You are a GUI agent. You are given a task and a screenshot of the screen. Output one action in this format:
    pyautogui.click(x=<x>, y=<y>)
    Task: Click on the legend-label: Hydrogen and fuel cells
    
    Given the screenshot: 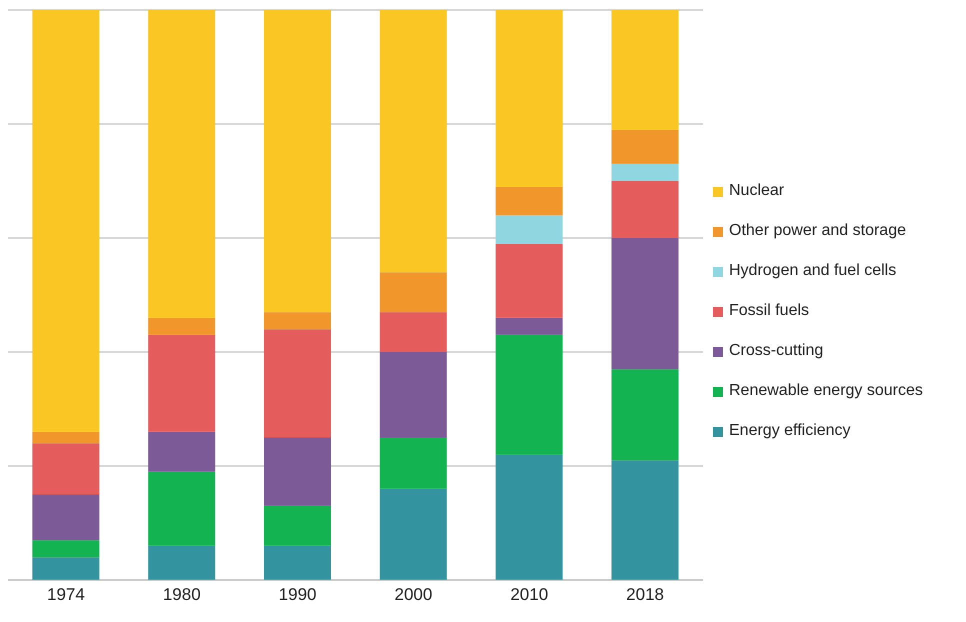 What is the action you would take?
    pyautogui.click(x=812, y=271)
    